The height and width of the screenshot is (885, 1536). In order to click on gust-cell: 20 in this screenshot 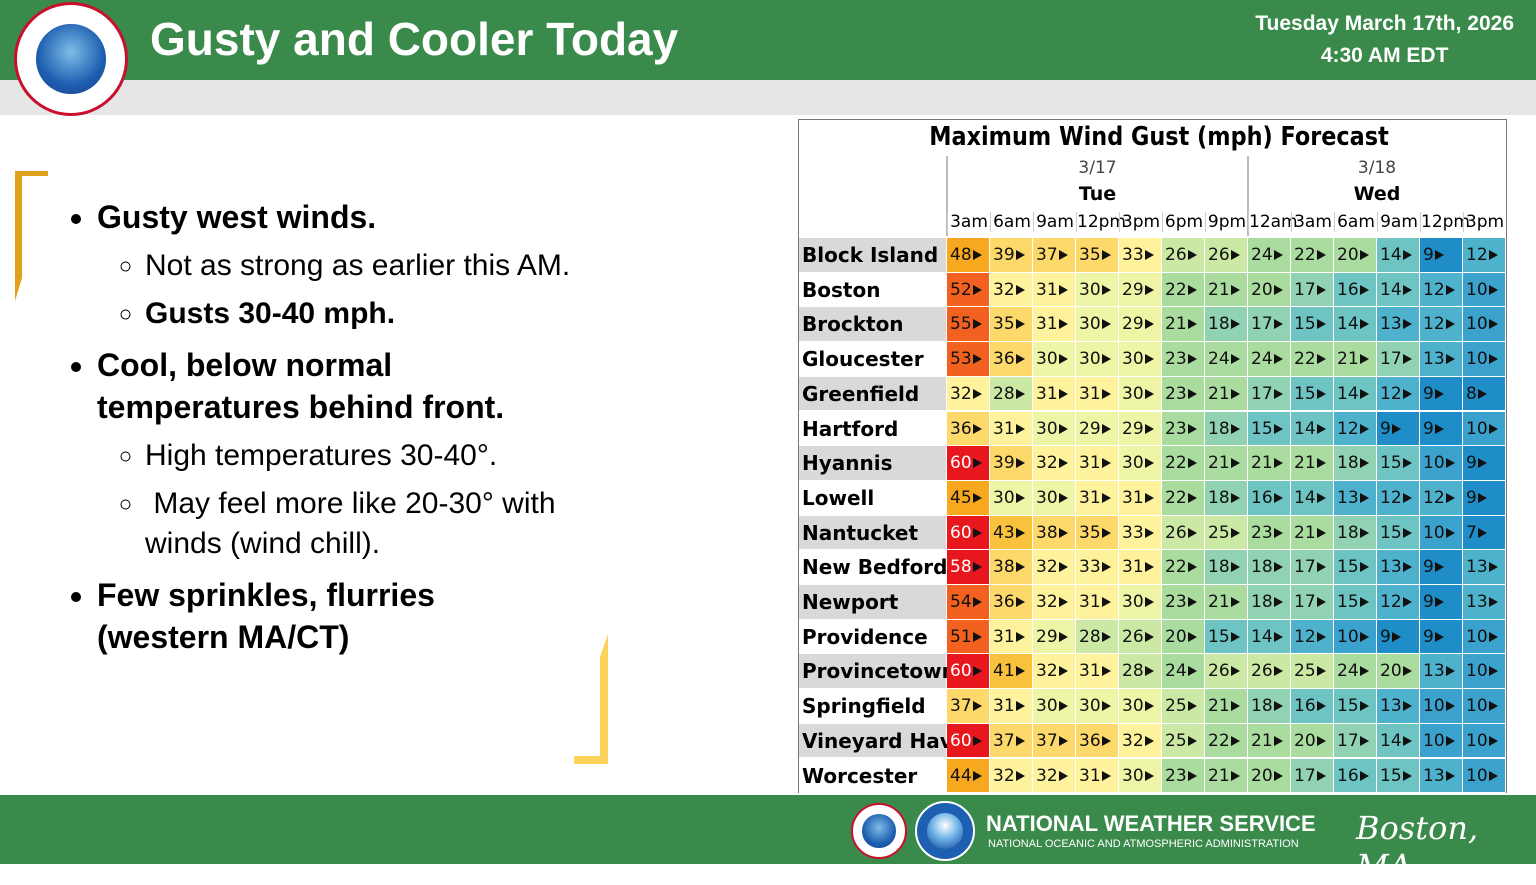, I will do `click(1355, 255)`.